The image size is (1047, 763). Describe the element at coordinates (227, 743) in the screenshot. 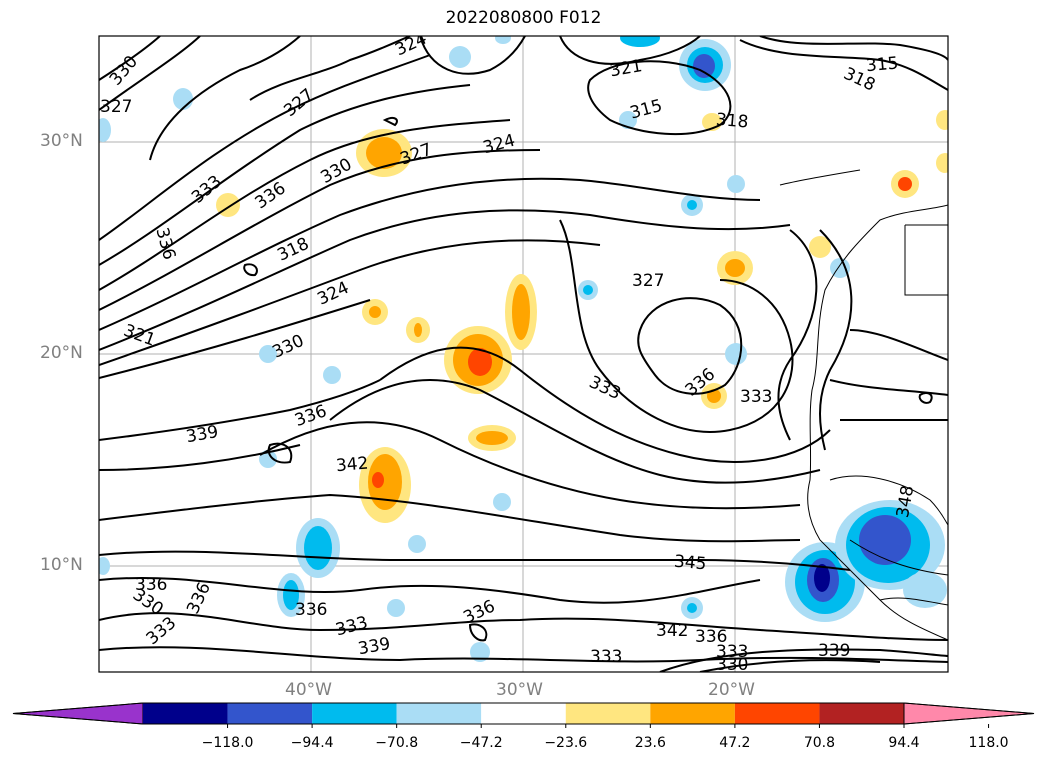

I see `colorbar-tick-label: −118.0` at that location.